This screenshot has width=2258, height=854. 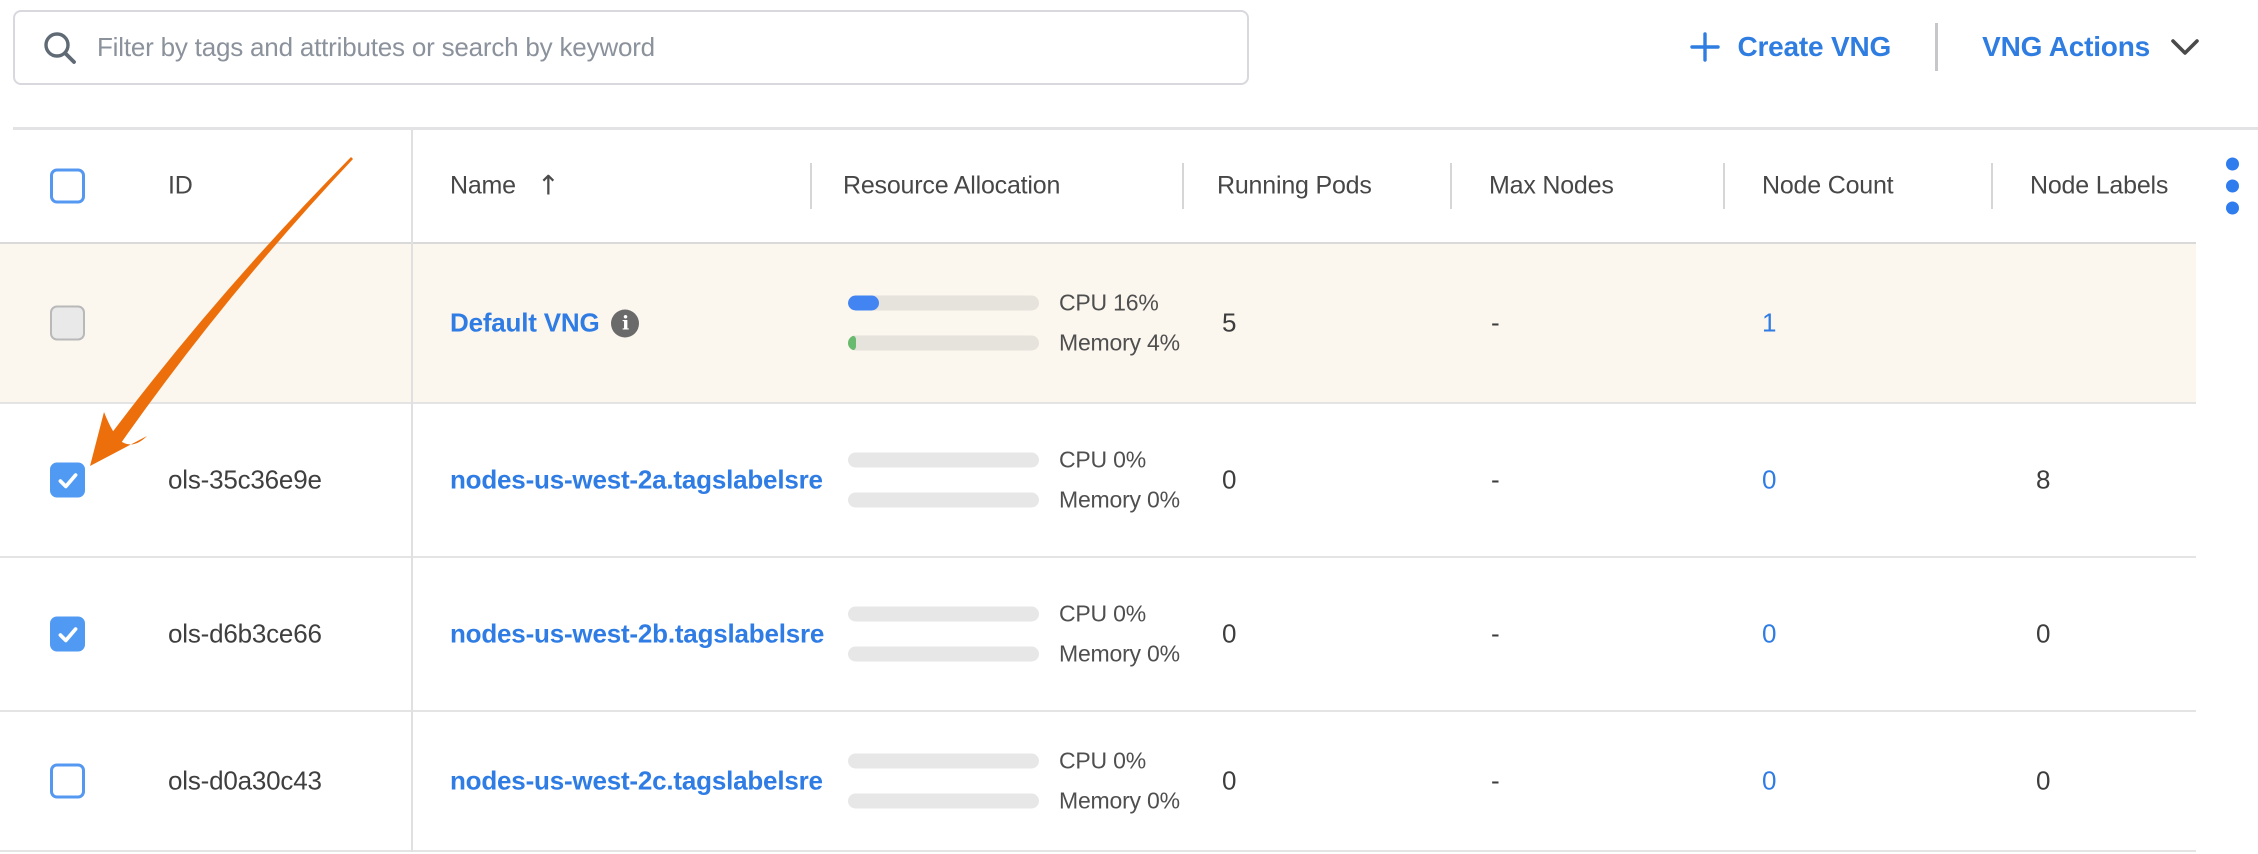 What do you see at coordinates (1294, 185) in the screenshot?
I see `column-header-running-pods: Running Pods` at bounding box center [1294, 185].